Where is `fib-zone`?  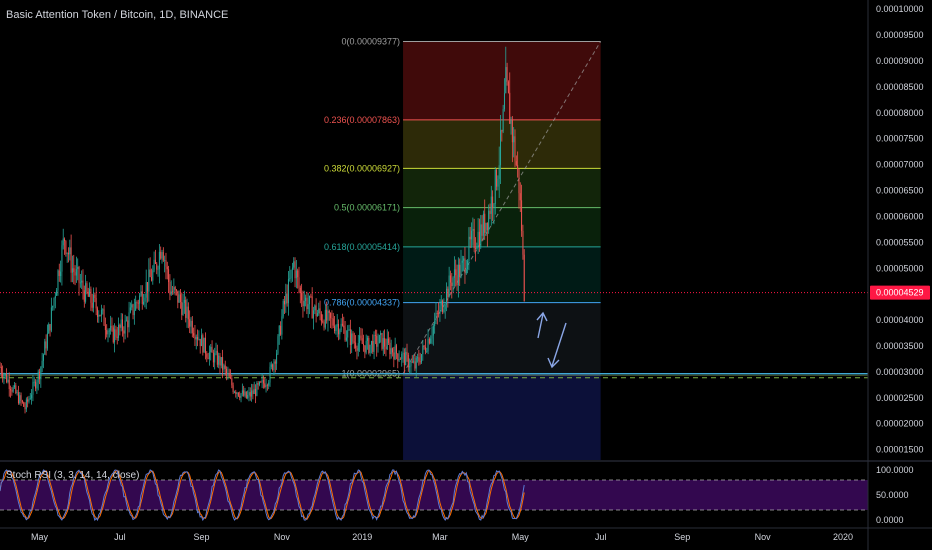
fib-zone is located at coordinates (502, 144).